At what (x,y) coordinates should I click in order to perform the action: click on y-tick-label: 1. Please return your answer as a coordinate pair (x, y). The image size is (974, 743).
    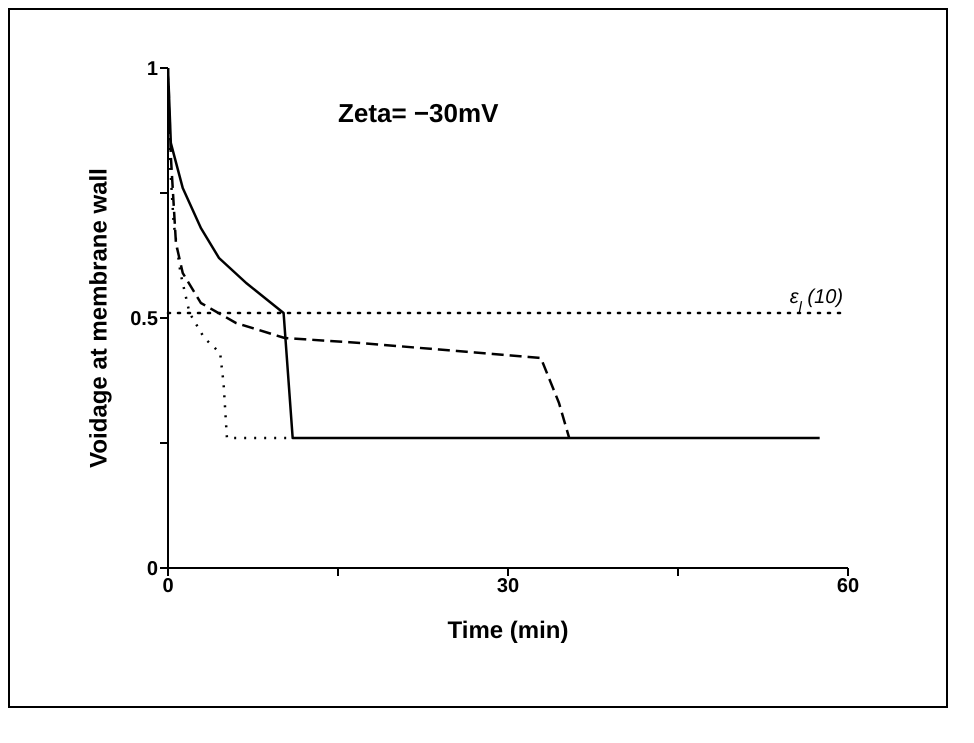
    Looking at the image, I should click on (152, 69).